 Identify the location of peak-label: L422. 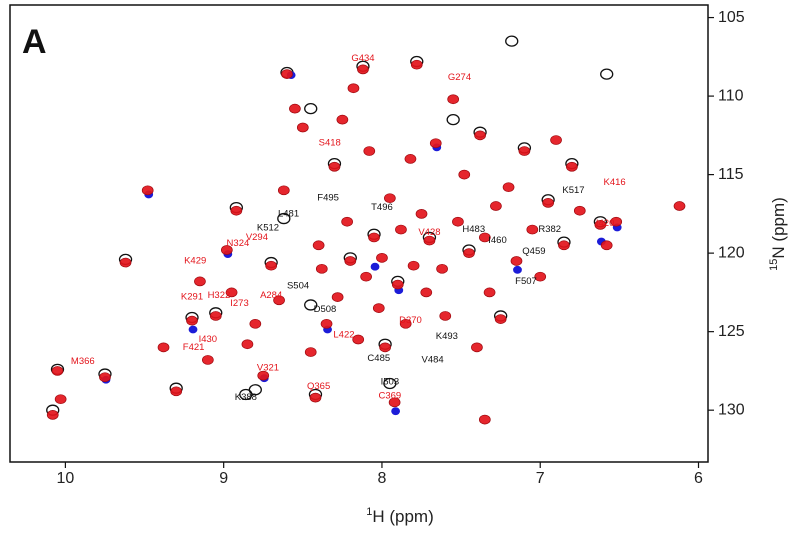
(343, 334).